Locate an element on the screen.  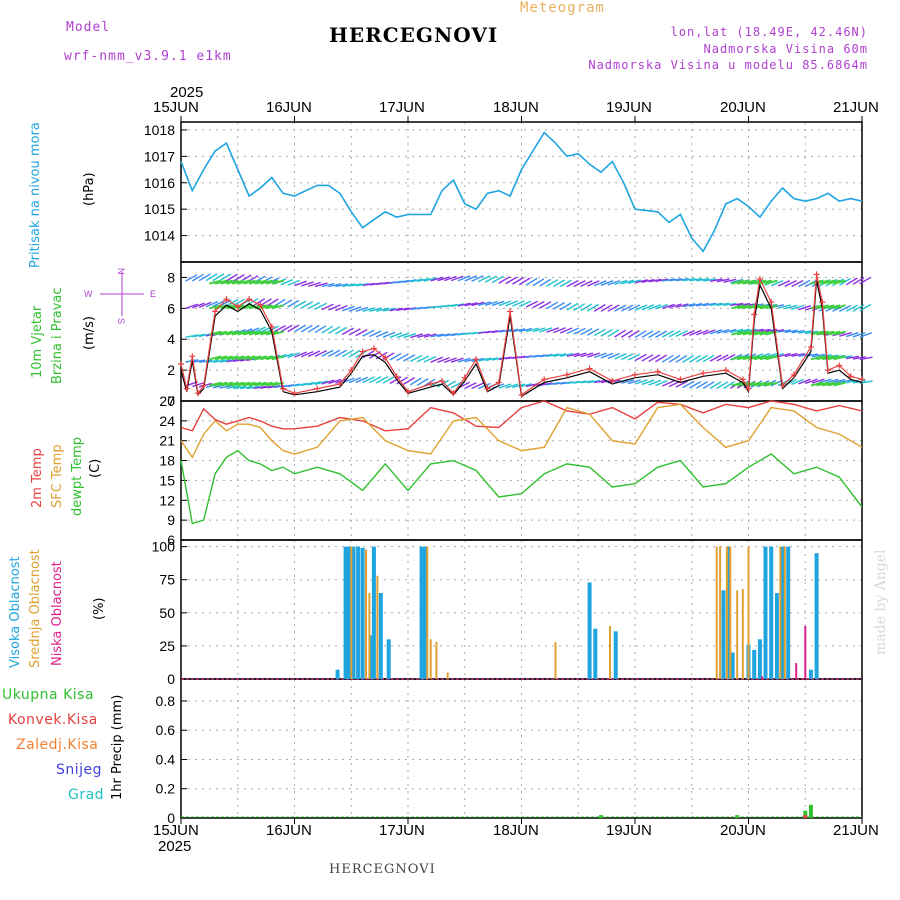
bottom-date-4: 19JUN is located at coordinates (629, 830).